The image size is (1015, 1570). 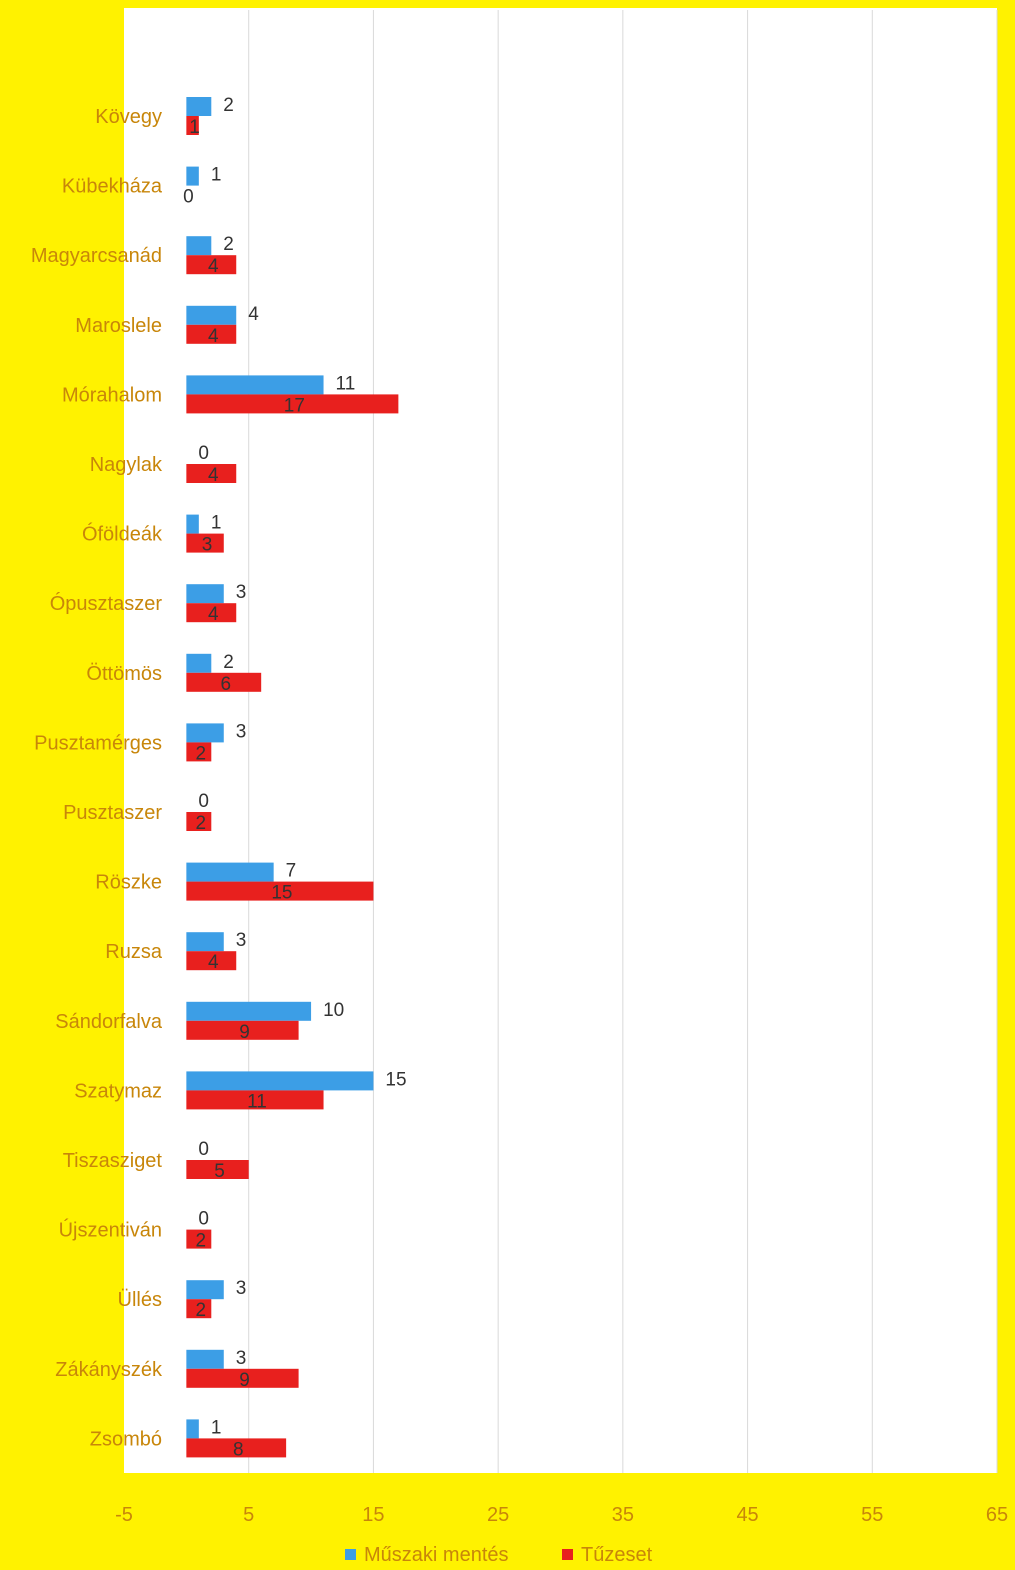 What do you see at coordinates (561, 1515) in the screenshot?
I see `x-axis-tick-labels: -5 5 15 25 35 45 55 65` at bounding box center [561, 1515].